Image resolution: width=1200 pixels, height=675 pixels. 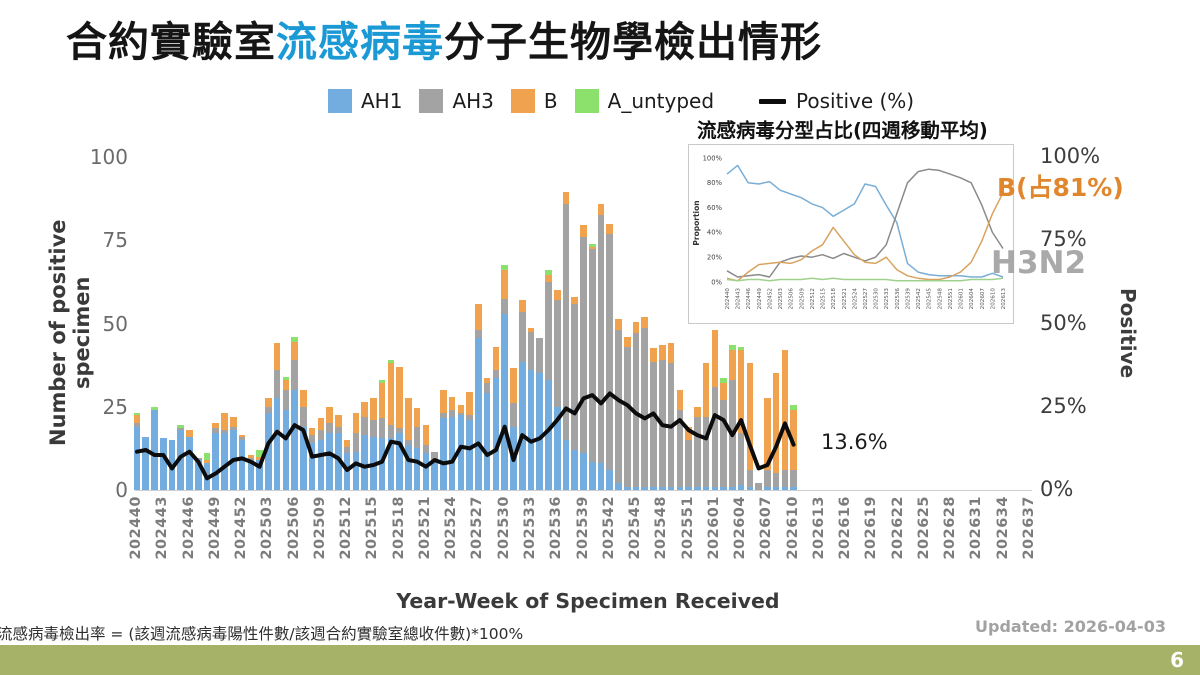 I want to click on x-tick-202545: 202545, so click(x=635, y=528).